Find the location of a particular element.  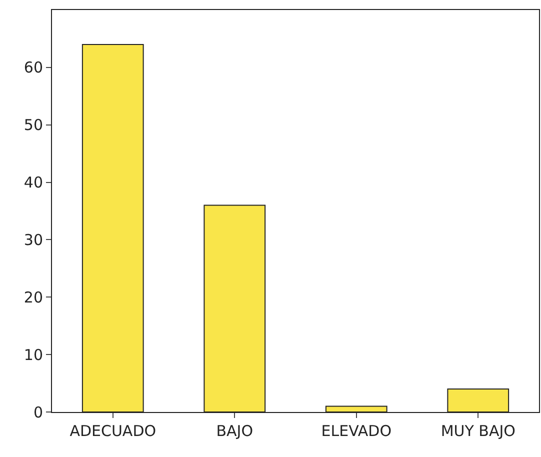

y-tick-label: 20 is located at coordinates (33, 297).